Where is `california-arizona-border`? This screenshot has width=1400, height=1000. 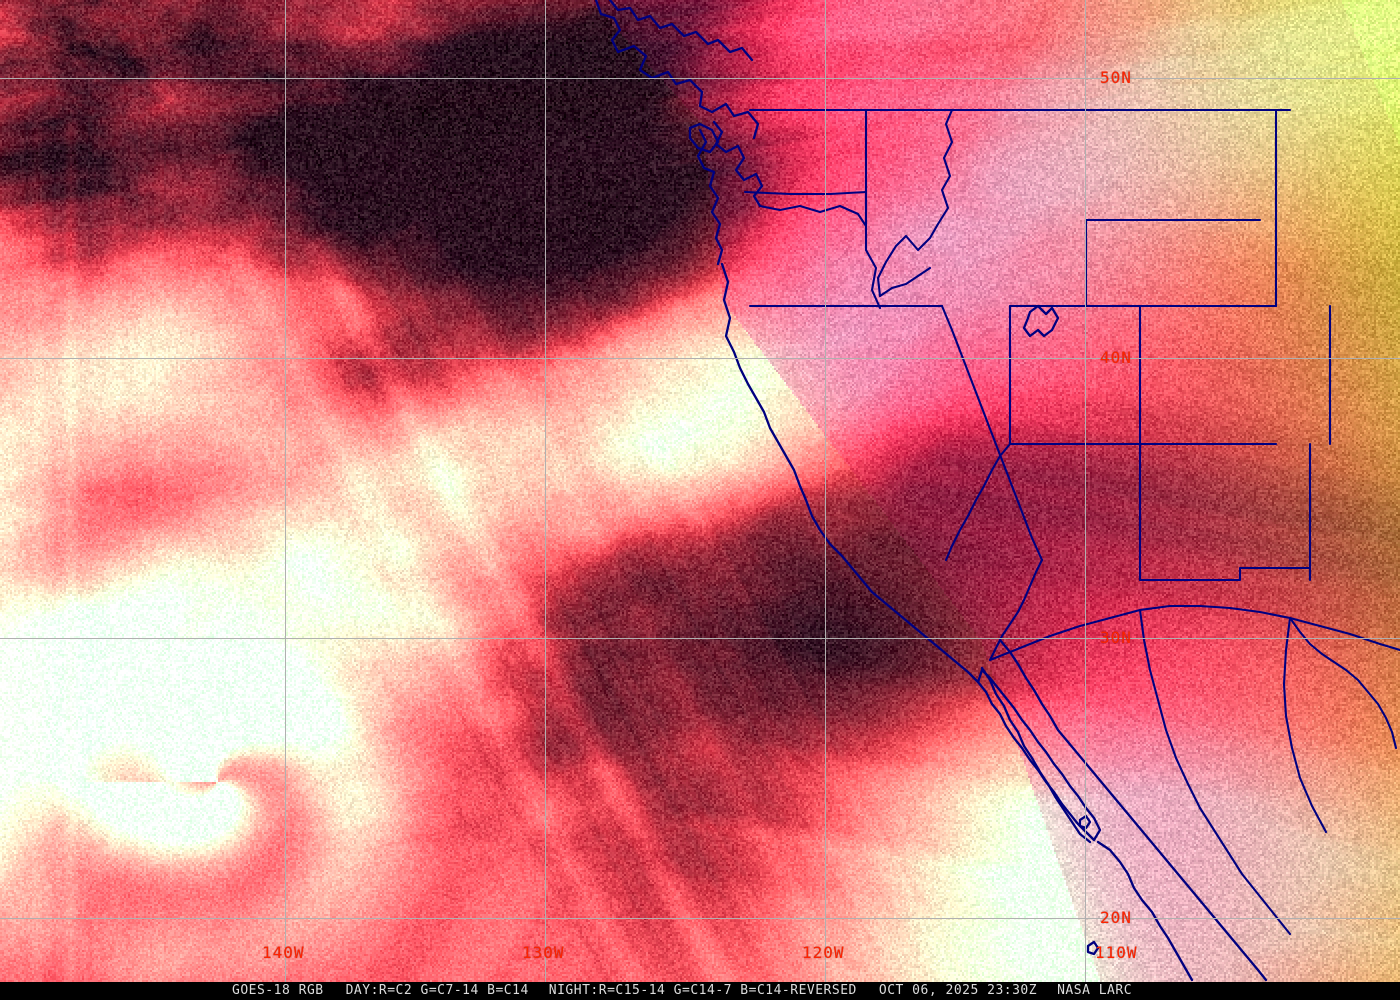
california-arizona-border is located at coordinates (1016, 610).